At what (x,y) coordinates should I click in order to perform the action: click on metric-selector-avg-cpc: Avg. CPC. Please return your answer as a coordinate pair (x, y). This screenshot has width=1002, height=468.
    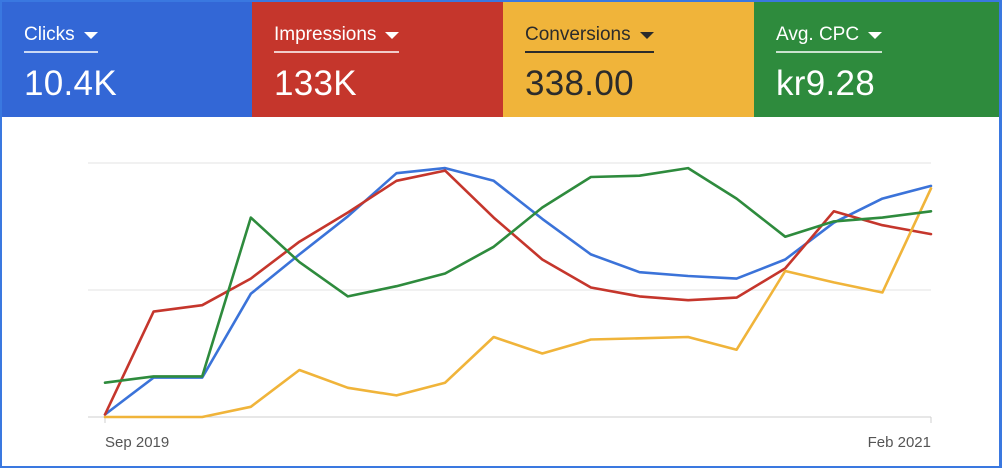
    Looking at the image, I should click on (829, 38).